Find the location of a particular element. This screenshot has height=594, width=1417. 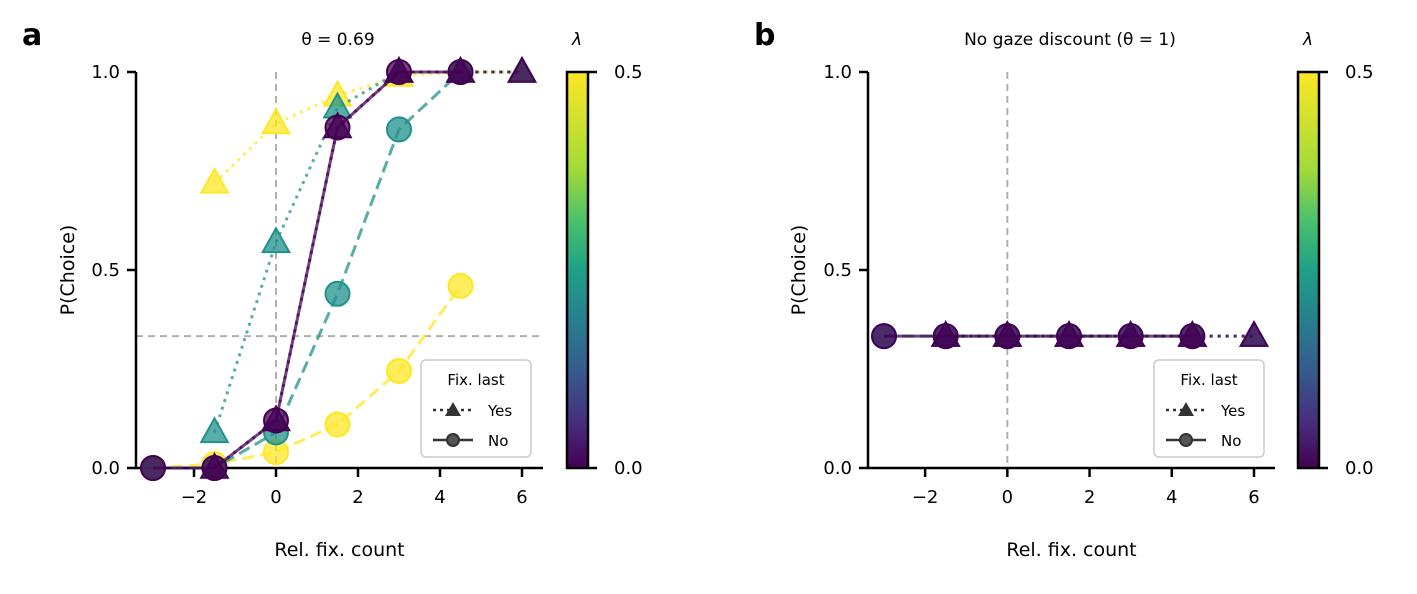

series-lambda-0.5-yes is located at coordinates (368, 124).